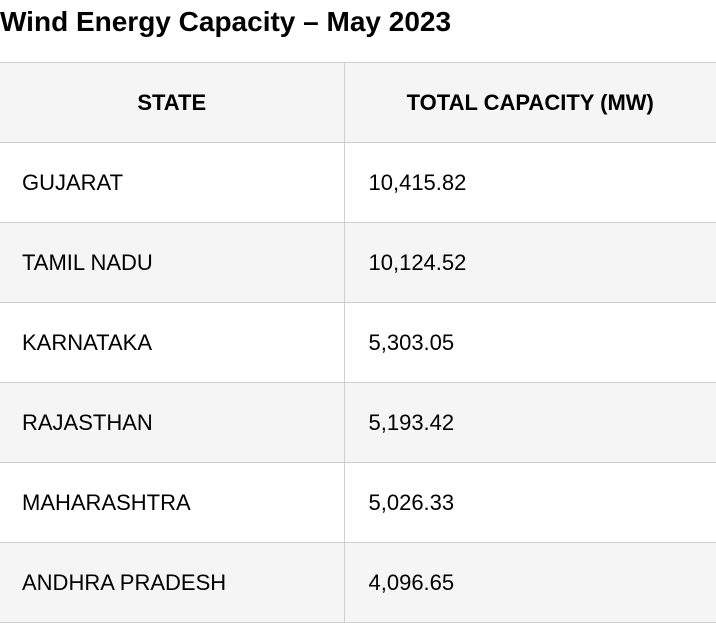  I want to click on table-header-row: STATE TOTAL CAPACITY (MW), so click(358, 102).